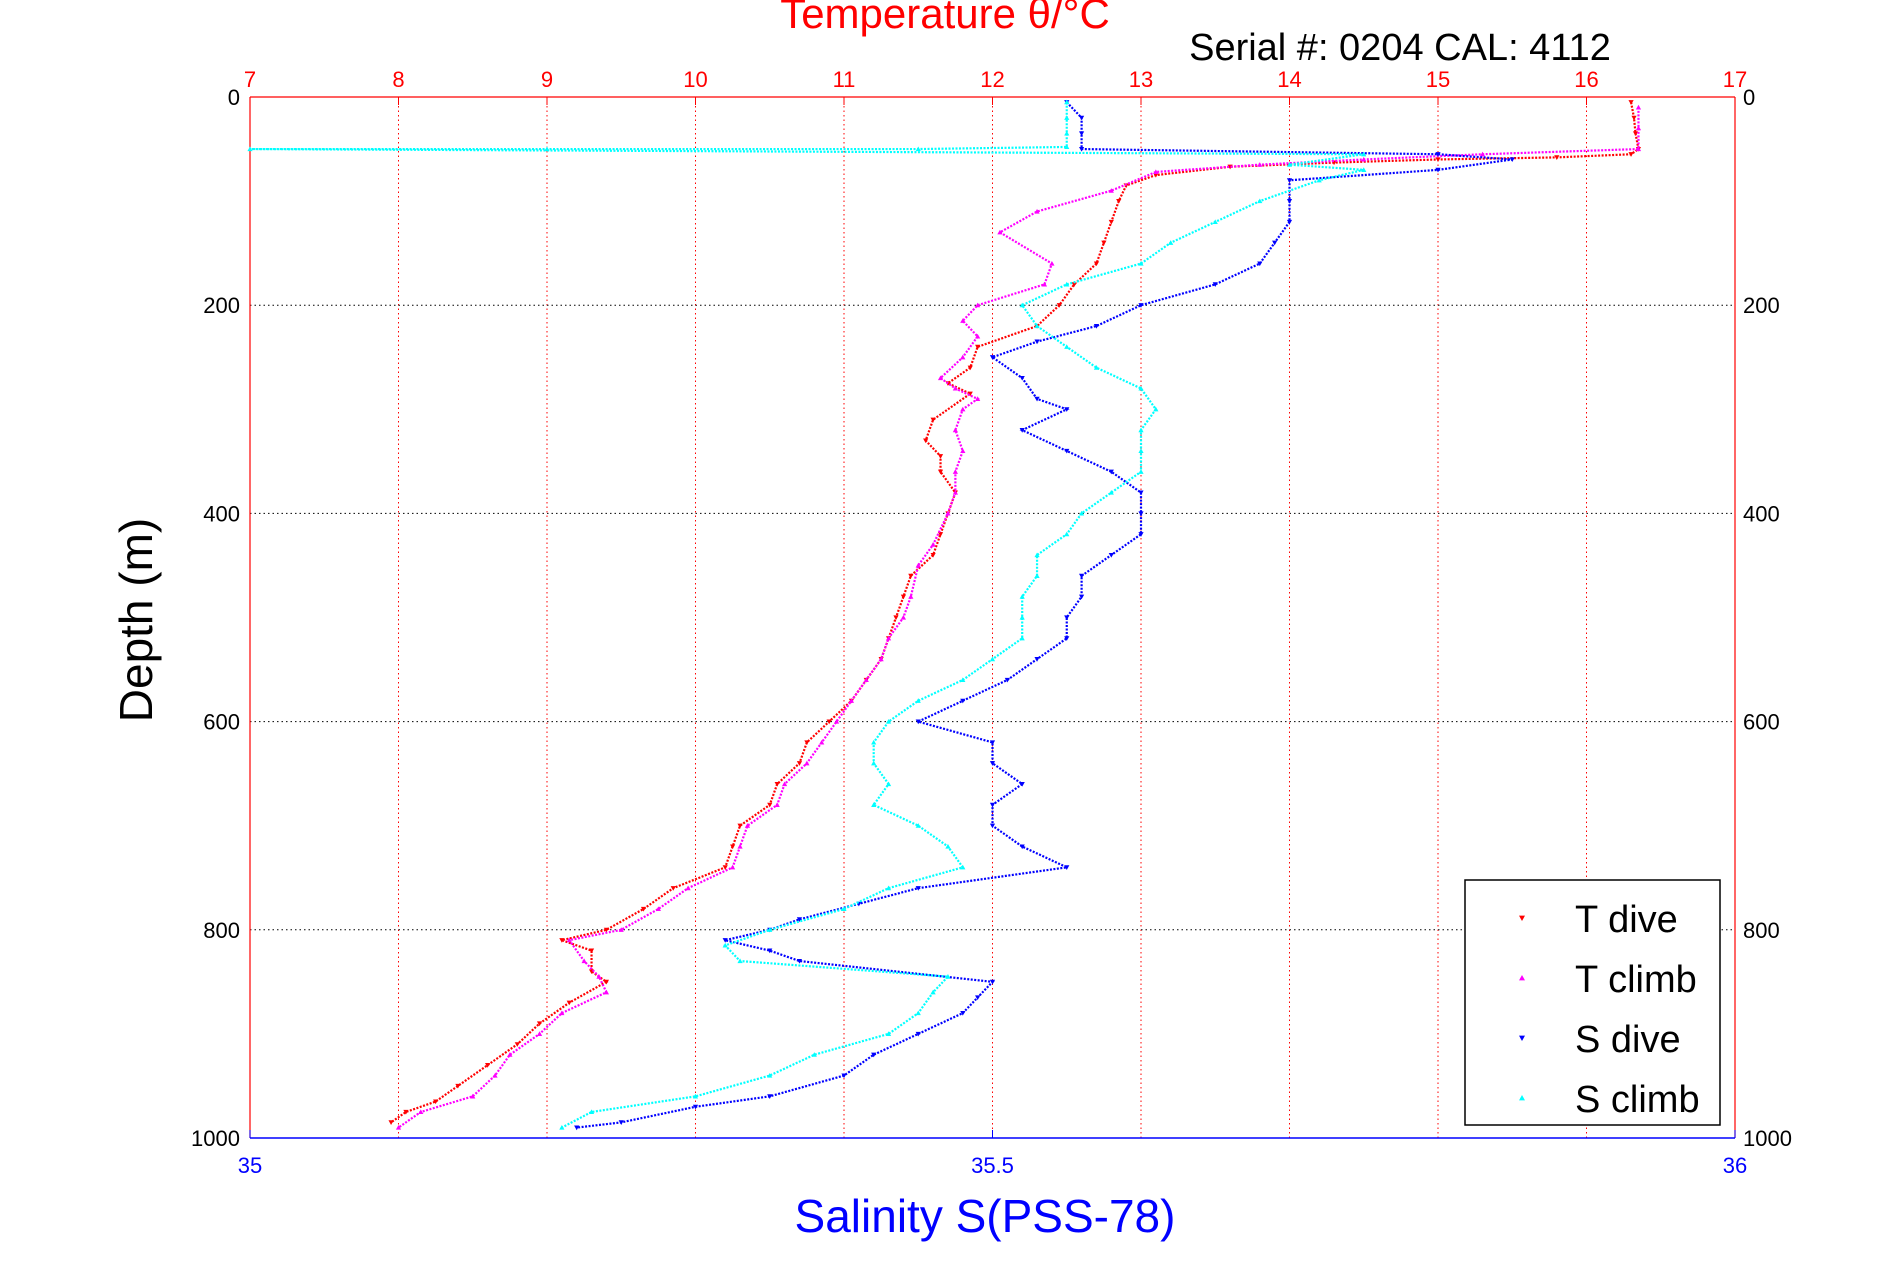  Describe the element at coordinates (844, 79) in the screenshot. I see `temp-tick-label: 11` at that location.